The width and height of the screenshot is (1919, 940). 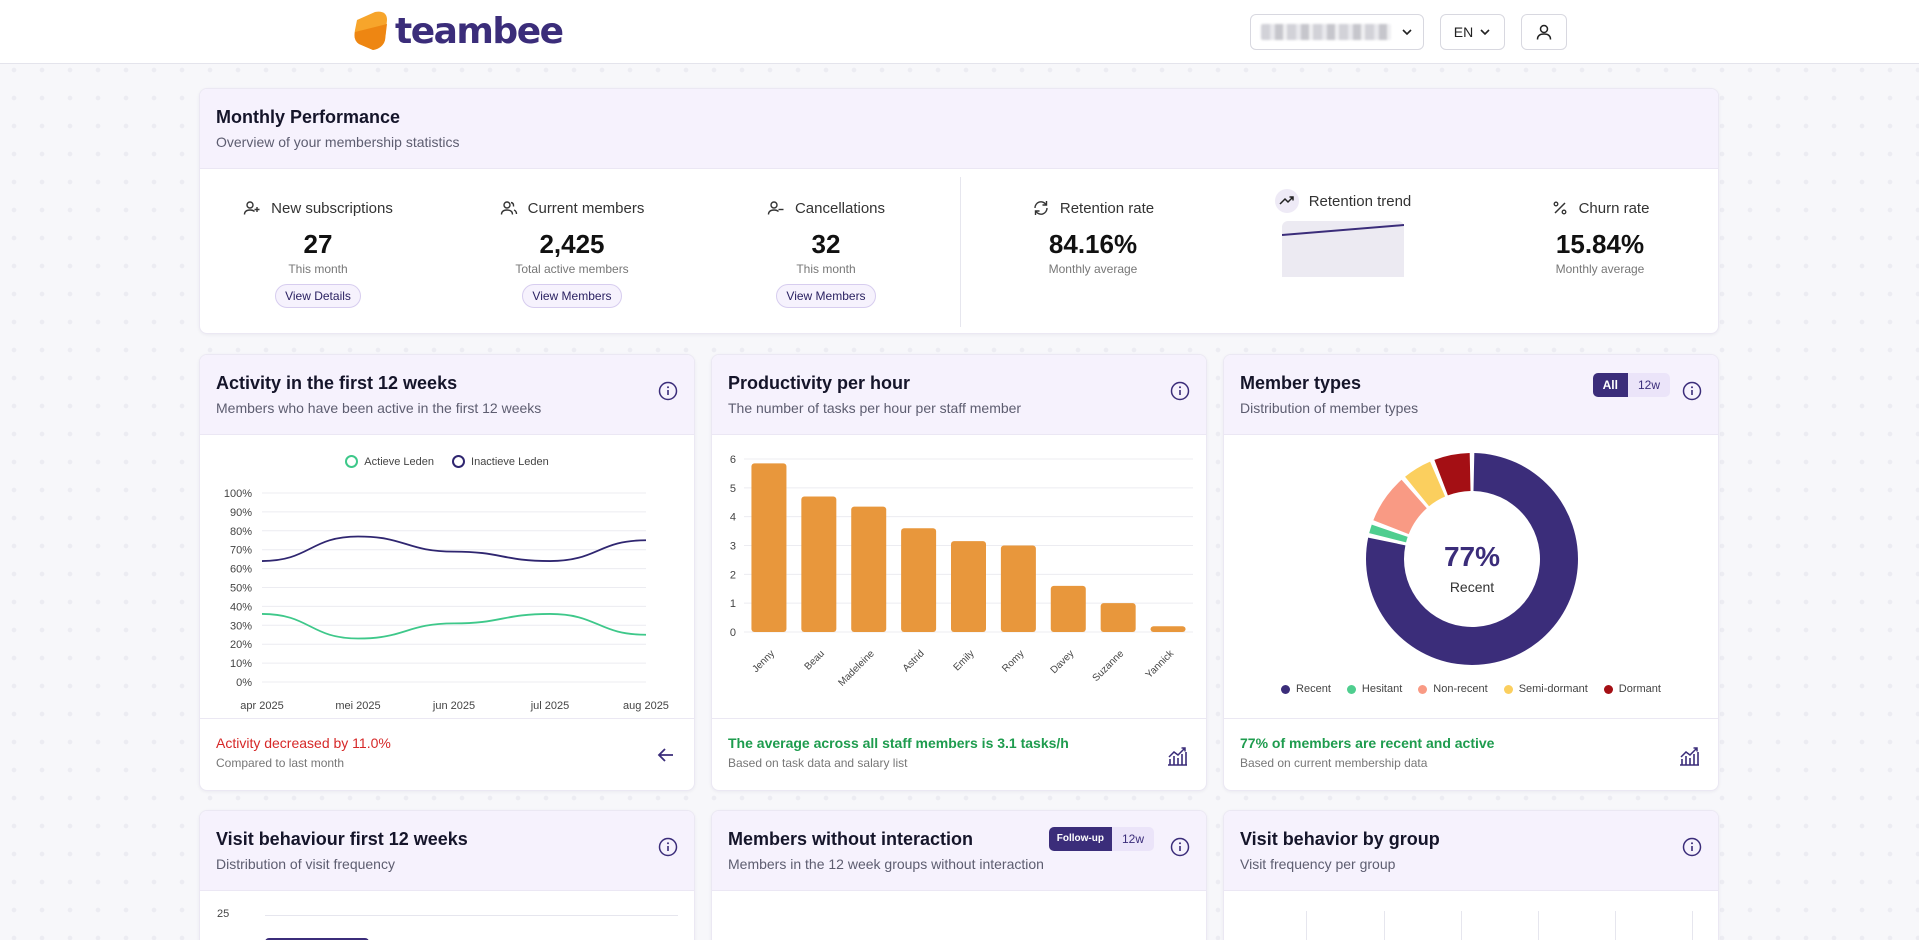 I want to click on y-tick-label: 40%, so click(x=241, y=607).